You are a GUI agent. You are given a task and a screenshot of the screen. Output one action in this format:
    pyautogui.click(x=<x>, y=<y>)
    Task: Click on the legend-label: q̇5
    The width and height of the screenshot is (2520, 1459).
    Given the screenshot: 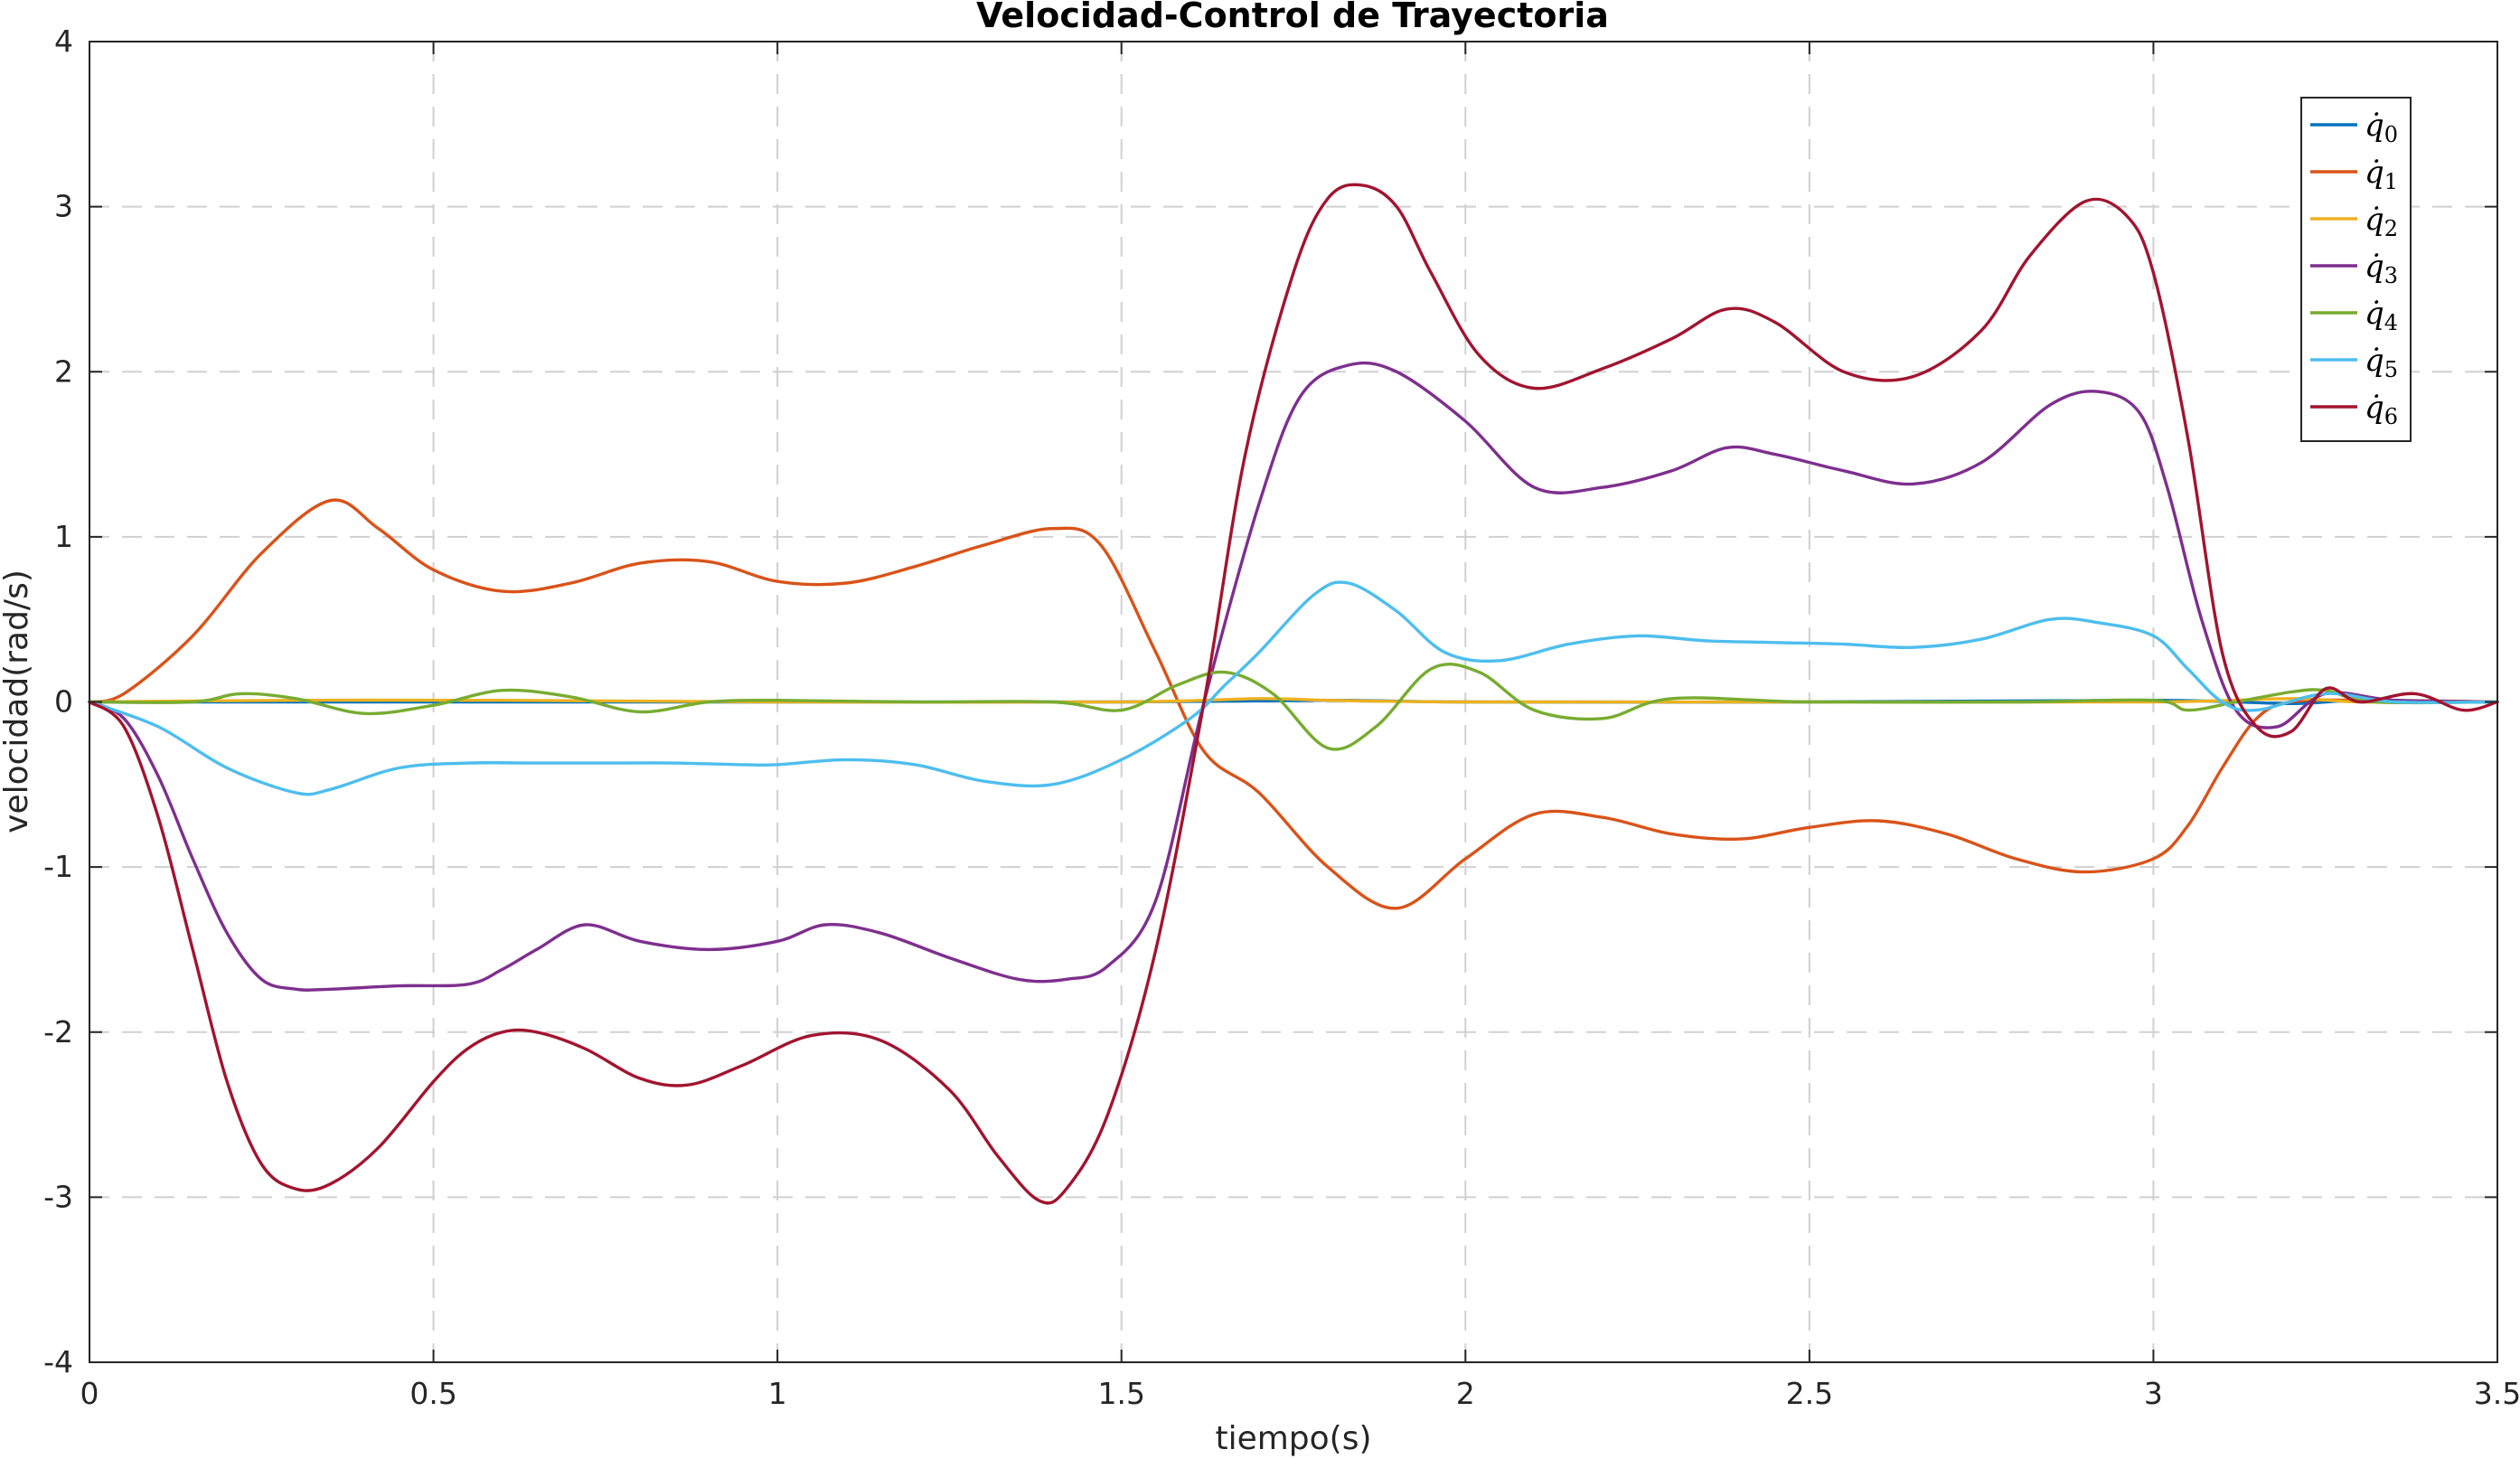 What is the action you would take?
    pyautogui.click(x=2382, y=362)
    